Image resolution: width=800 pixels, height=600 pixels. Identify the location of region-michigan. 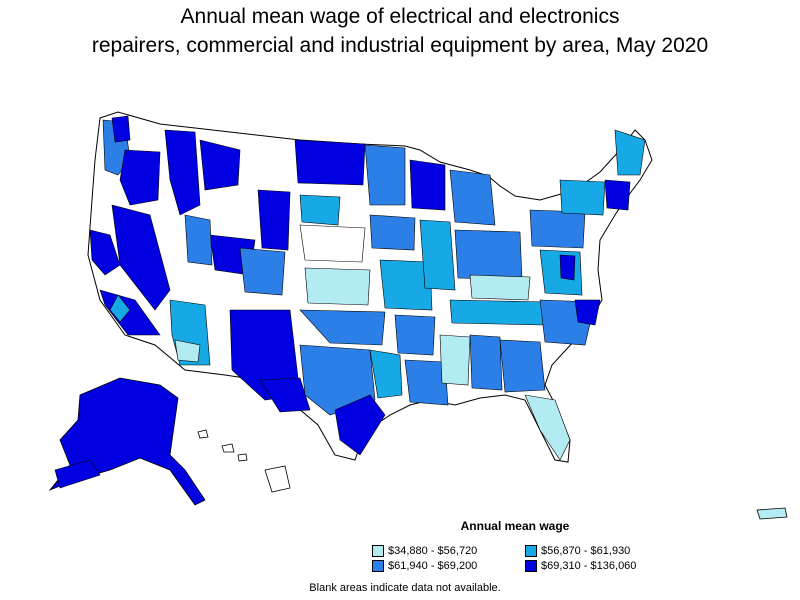
(472, 197).